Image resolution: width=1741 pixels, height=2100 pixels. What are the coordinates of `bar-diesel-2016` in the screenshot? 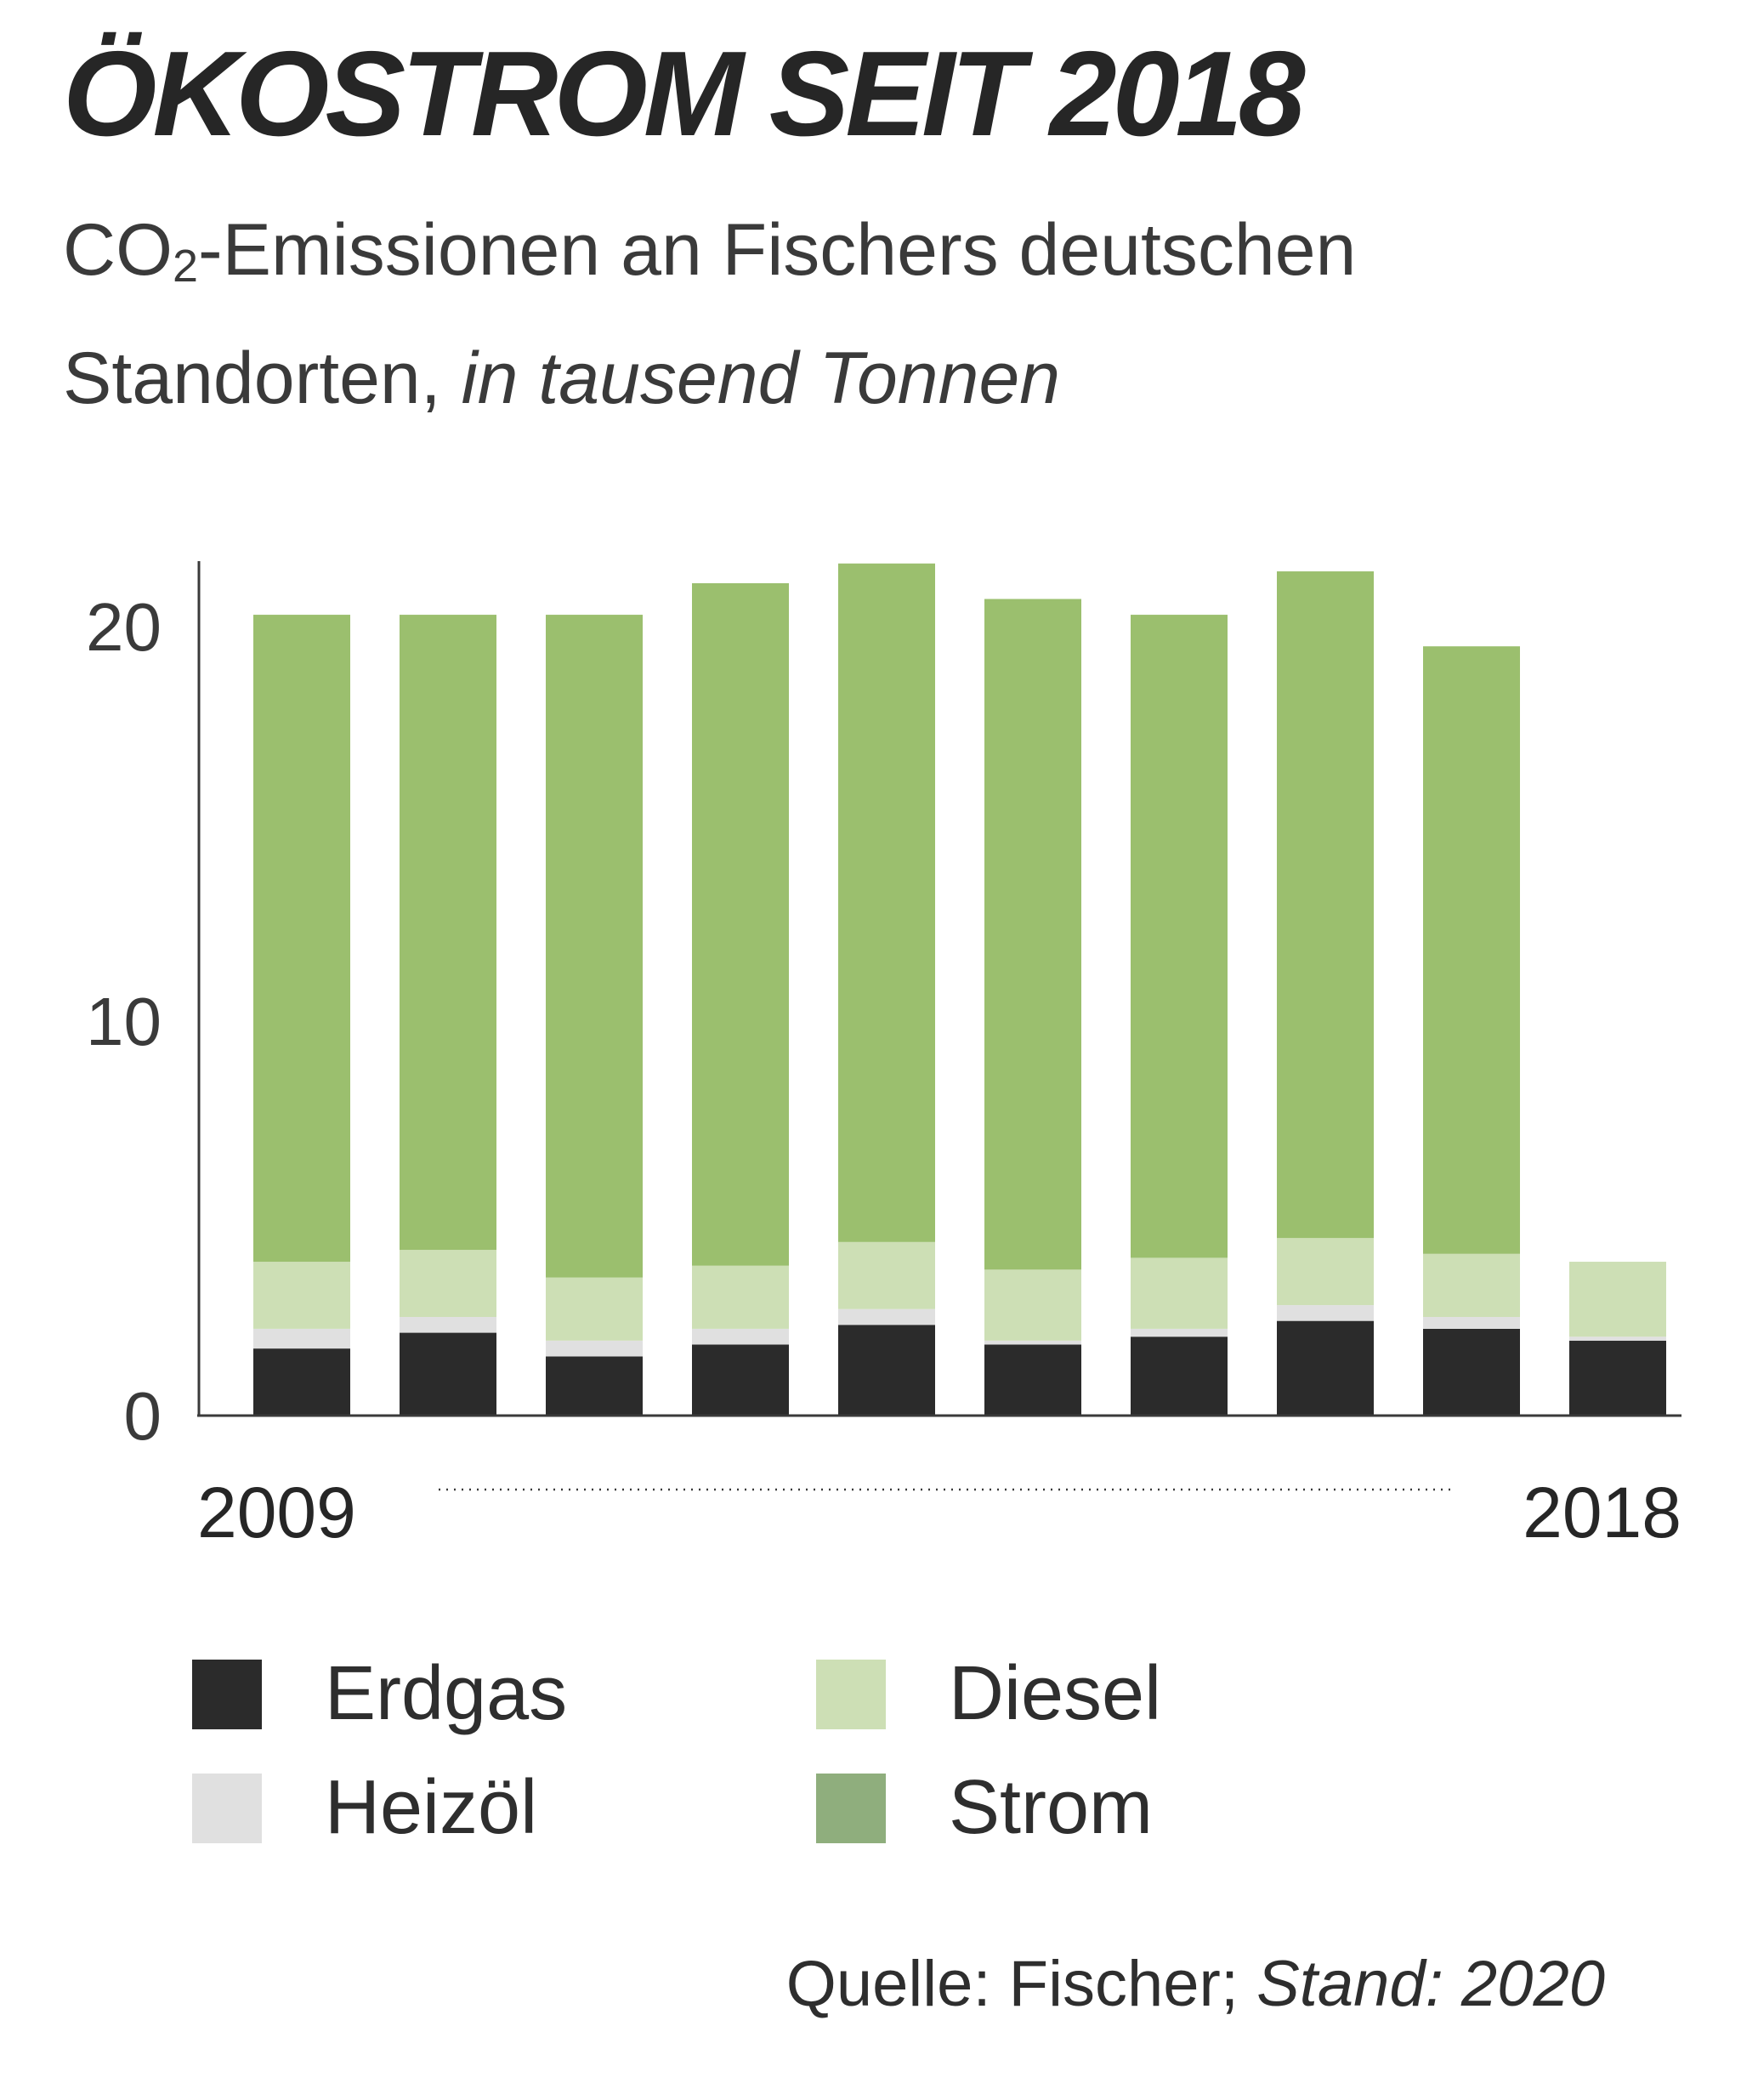 It's located at (1325, 1272).